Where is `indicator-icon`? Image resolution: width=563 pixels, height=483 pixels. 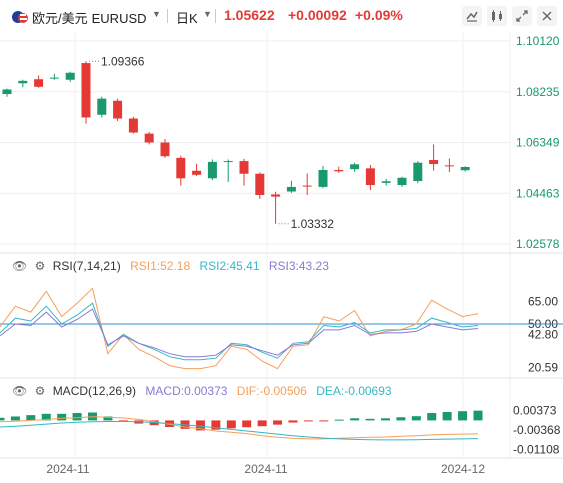
indicator-icon is located at coordinates (497, 16).